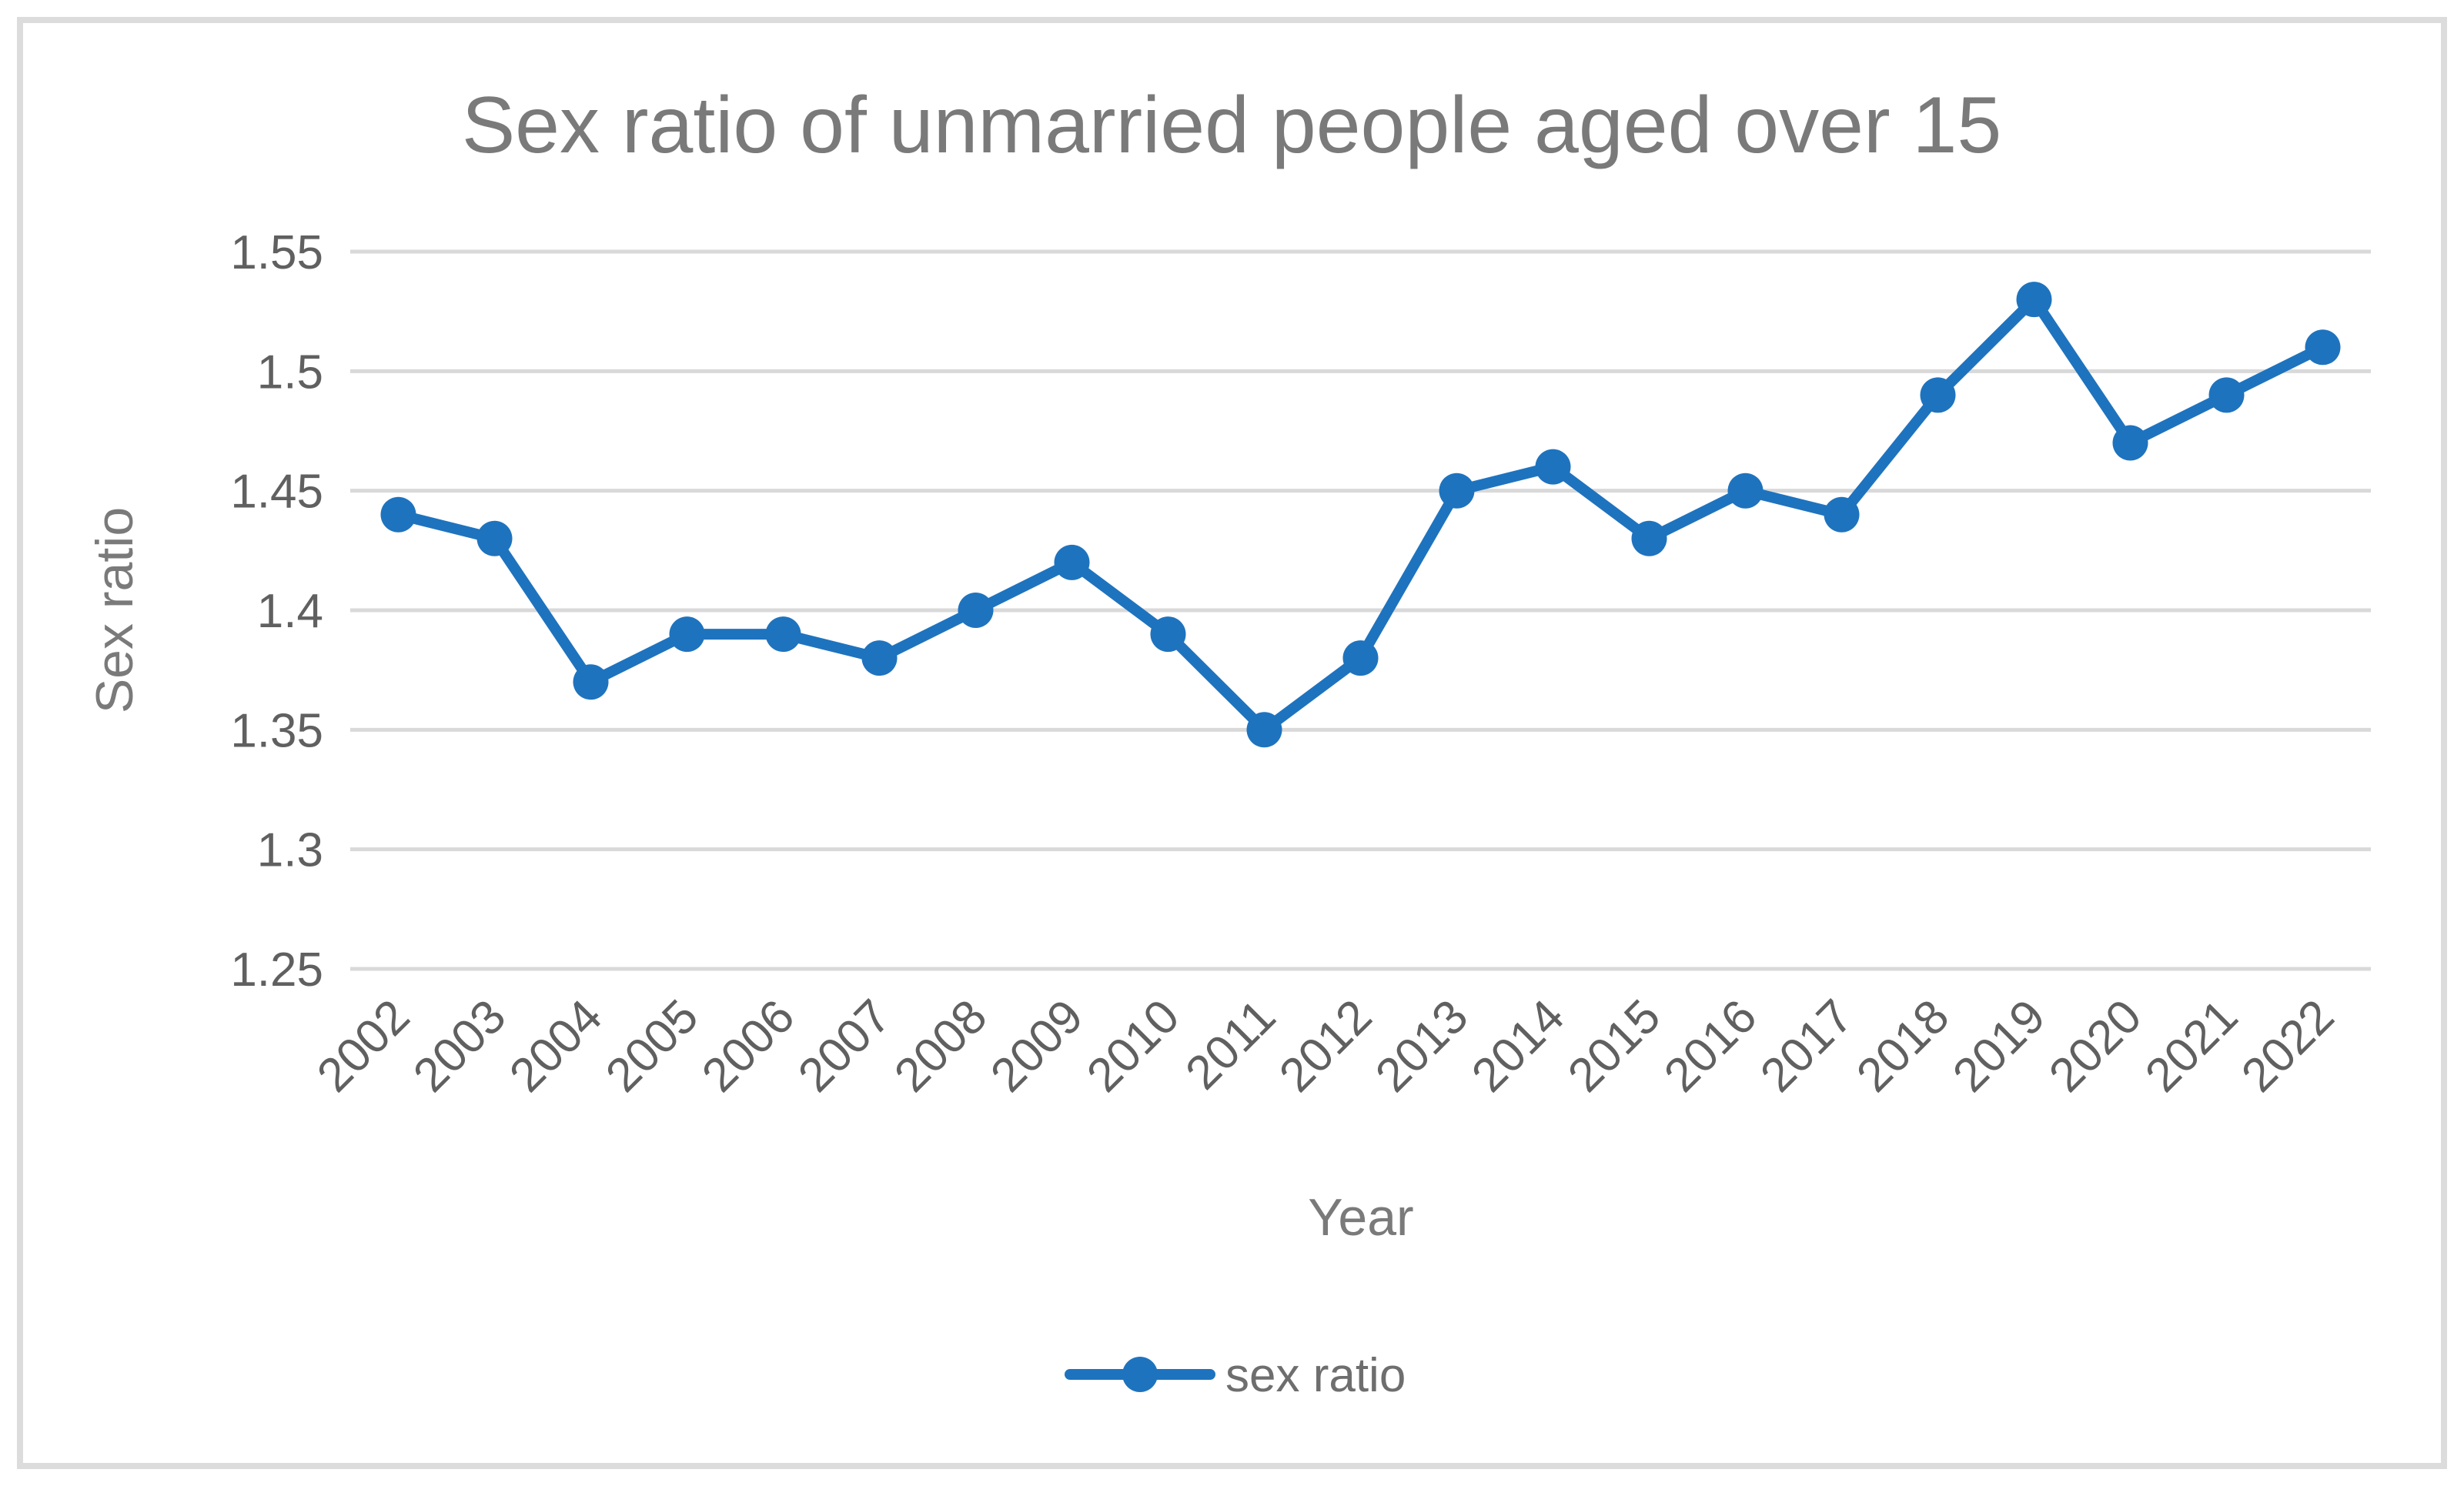 The image size is (2464, 1486). What do you see at coordinates (1710, 1046) in the screenshot?
I see `x-tick-label: 2016` at bounding box center [1710, 1046].